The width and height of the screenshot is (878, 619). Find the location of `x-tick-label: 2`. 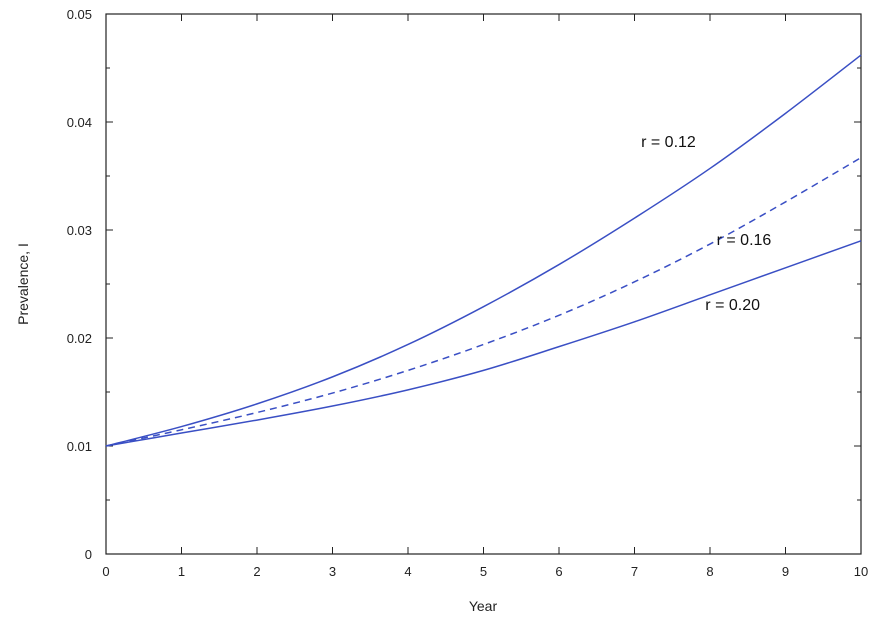

x-tick-label: 2 is located at coordinates (256, 571).